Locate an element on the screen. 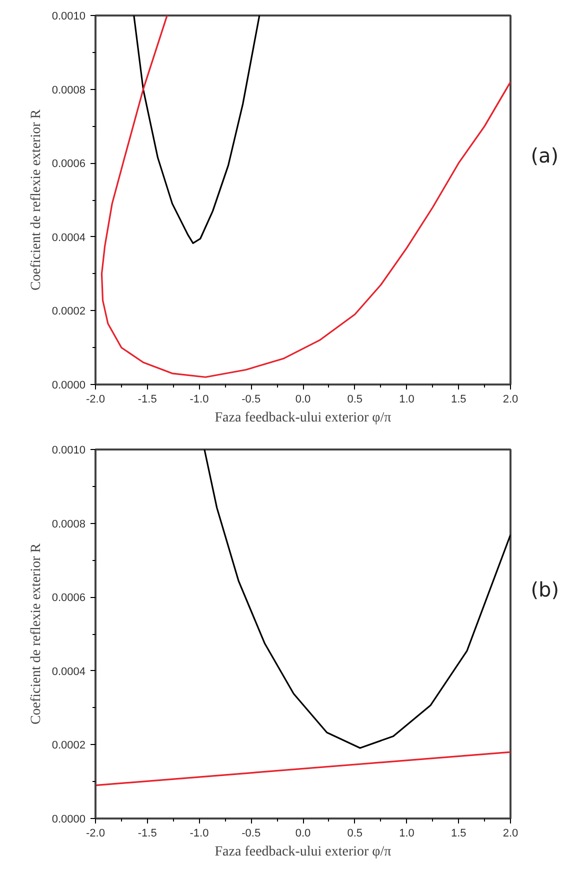 The image size is (577, 872). text: (a) is located at coordinates (544, 156).